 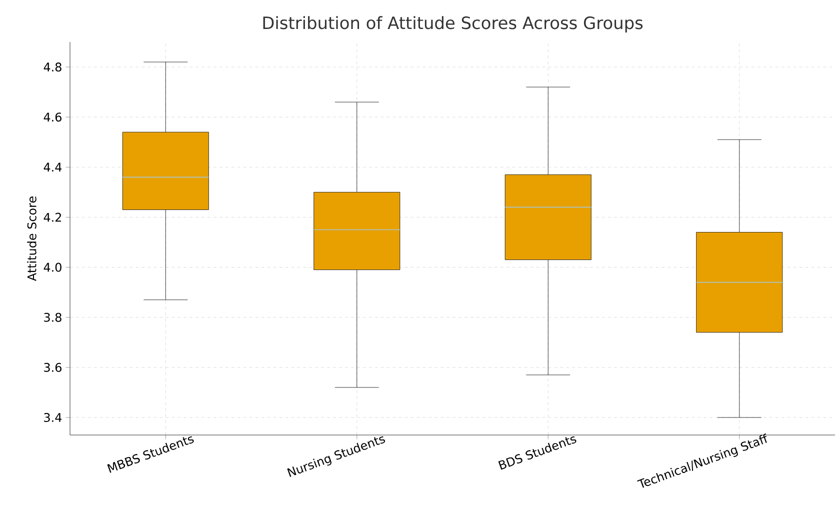 What do you see at coordinates (53, 217) in the screenshot?
I see `y-tick-label: 4.2` at bounding box center [53, 217].